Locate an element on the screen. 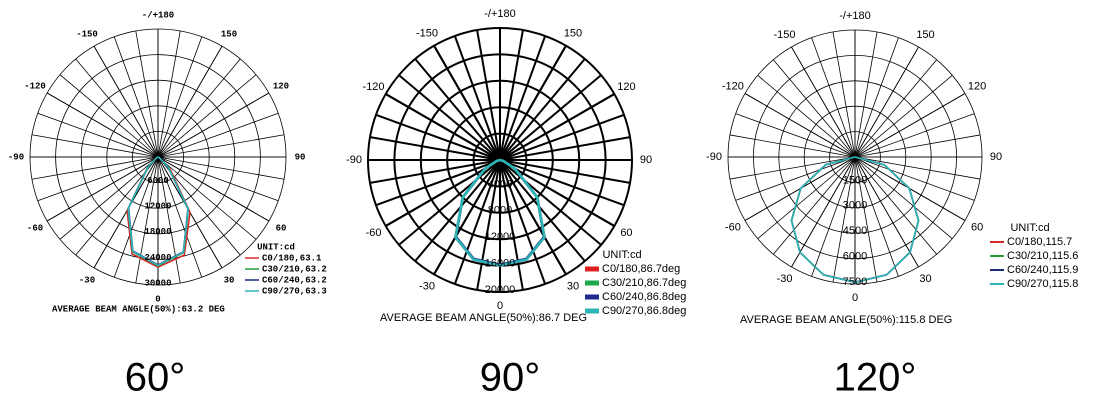 The height and width of the screenshot is (400, 1099). caption: 60° is located at coordinates (155, 378).